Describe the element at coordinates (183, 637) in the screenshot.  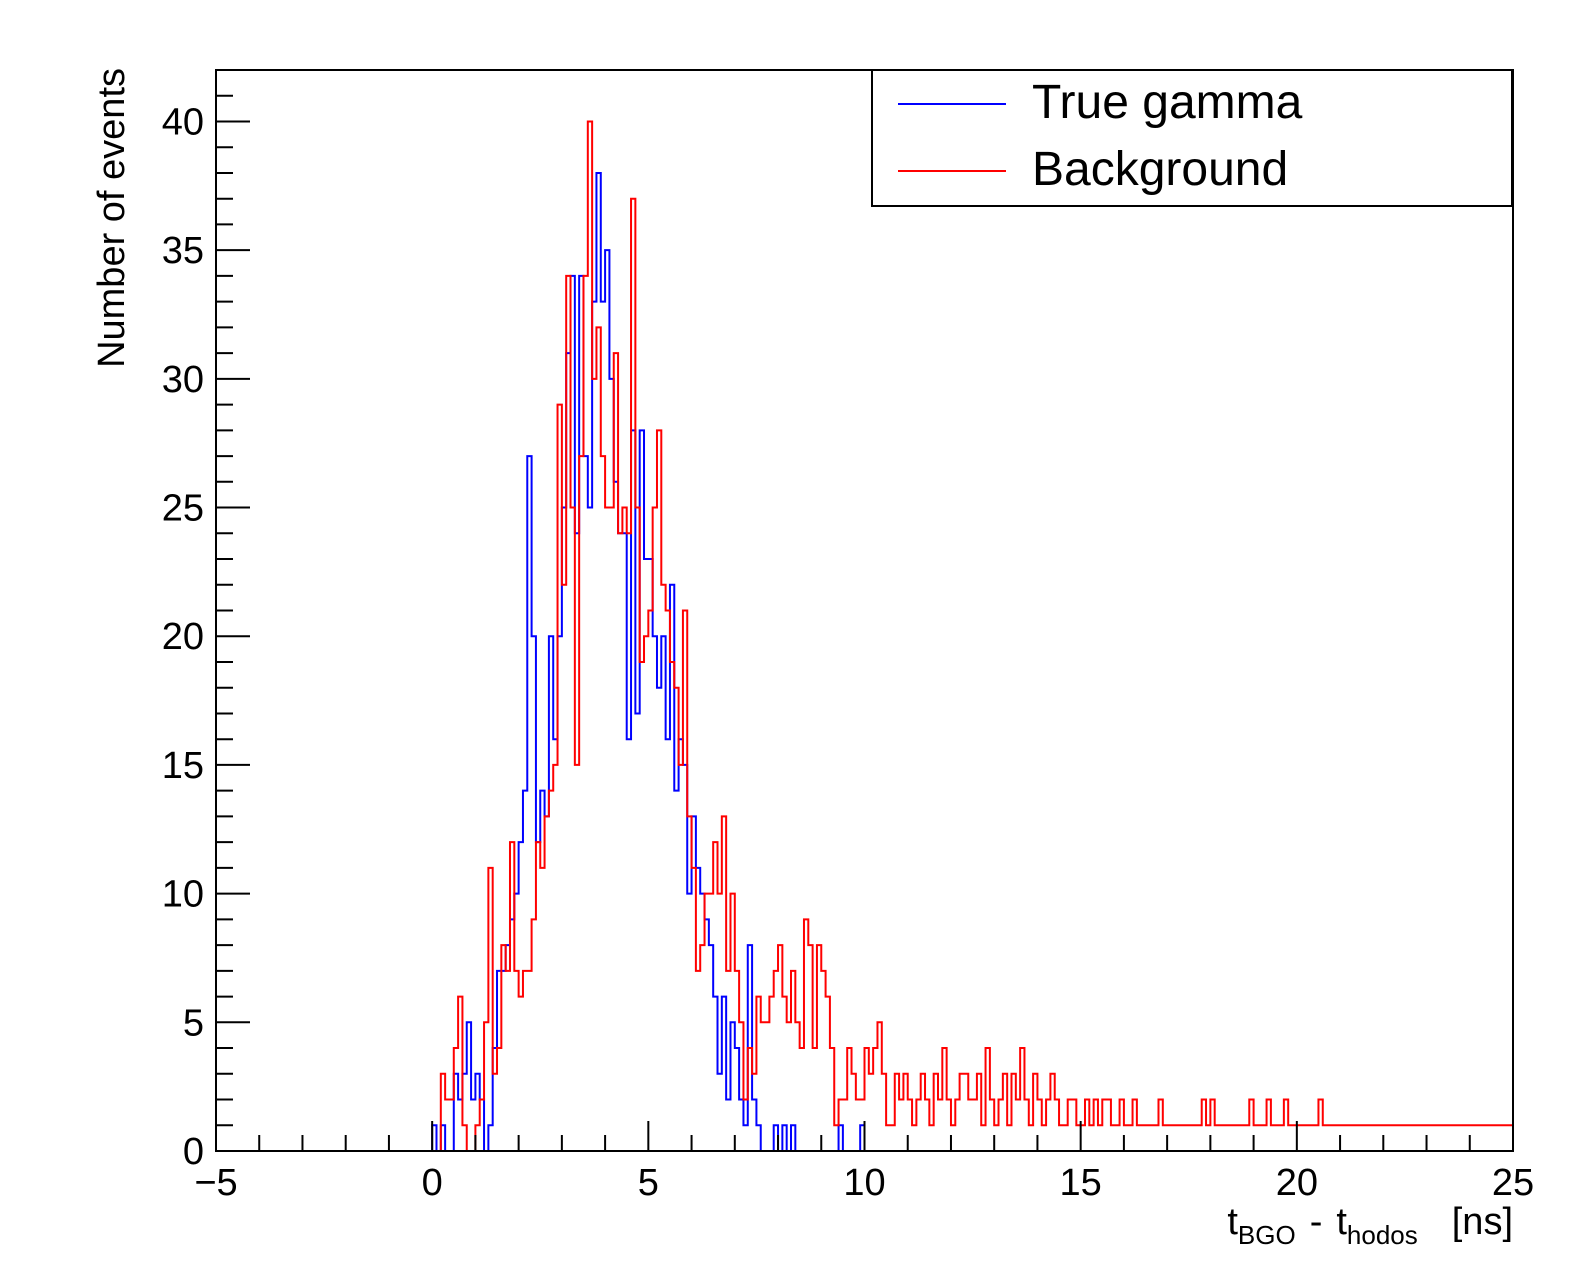
I see `y-tick-label: 20` at that location.